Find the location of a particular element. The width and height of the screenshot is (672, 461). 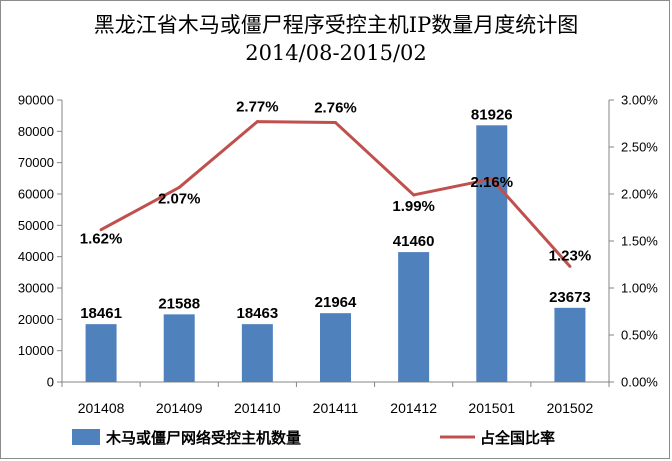

y-left-tick-label: 80000 is located at coordinates (36, 131).